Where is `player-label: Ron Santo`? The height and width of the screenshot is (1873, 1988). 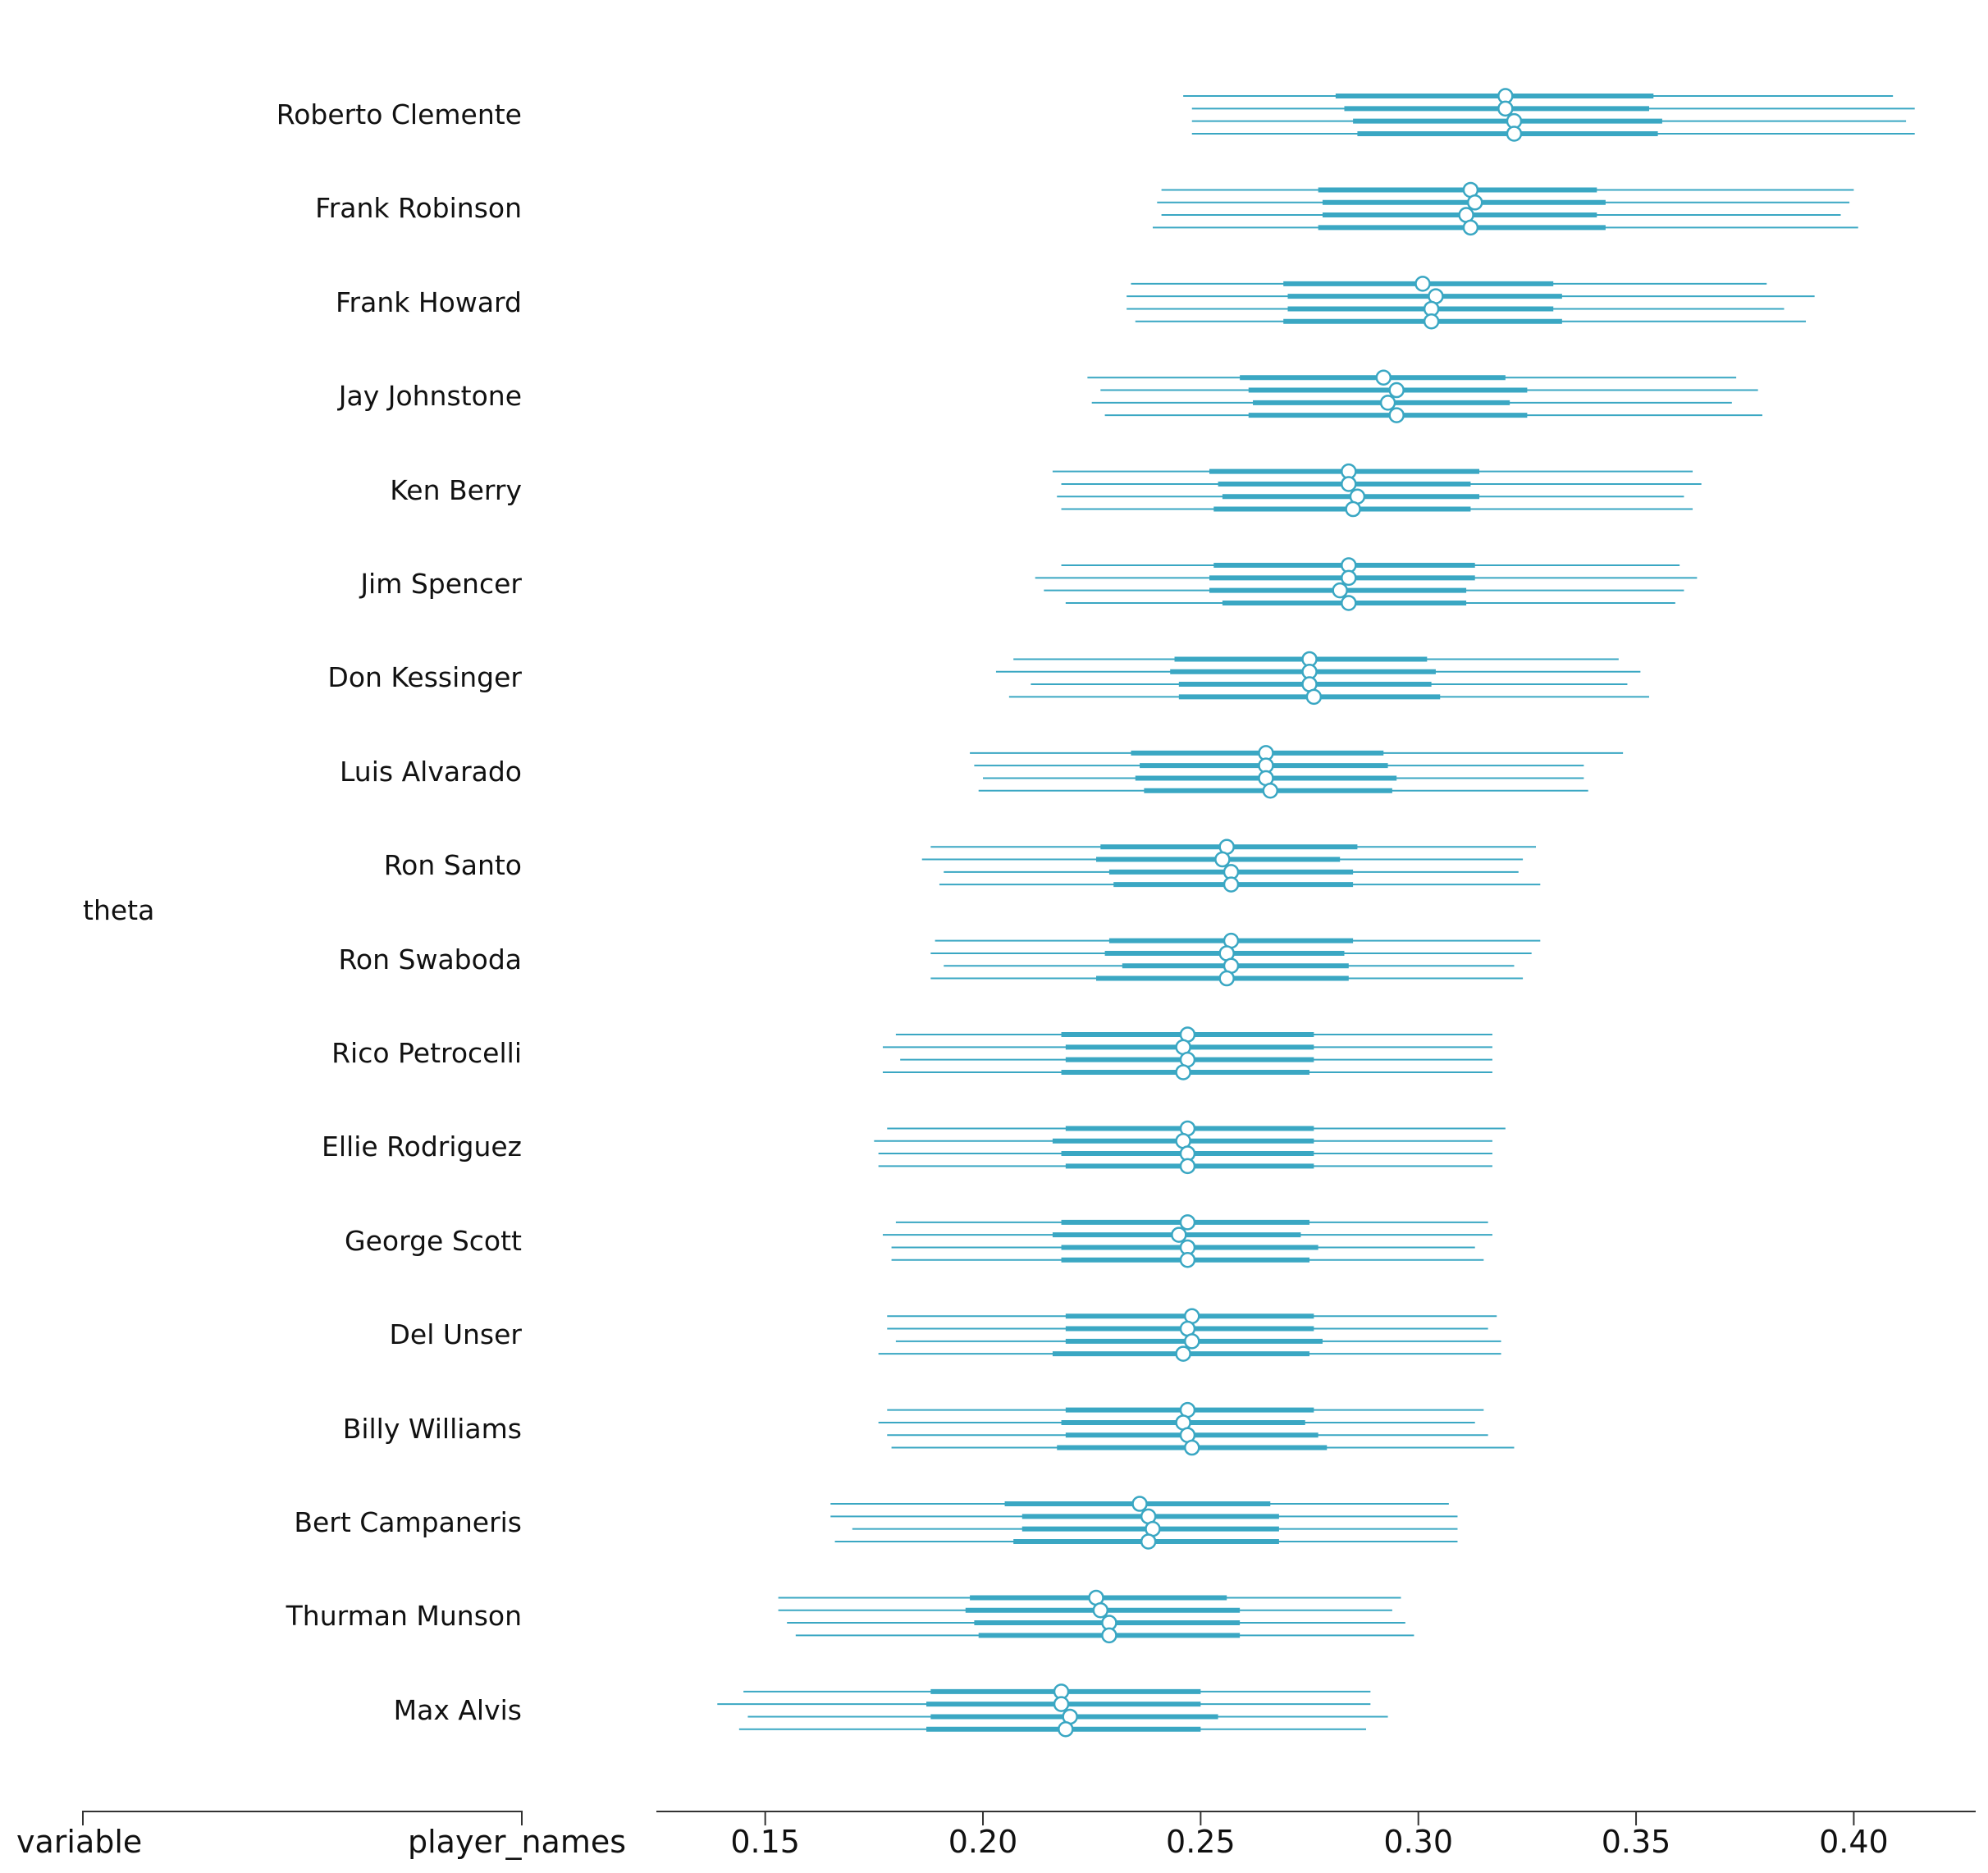
player-label: Ron Santo is located at coordinates (453, 865).